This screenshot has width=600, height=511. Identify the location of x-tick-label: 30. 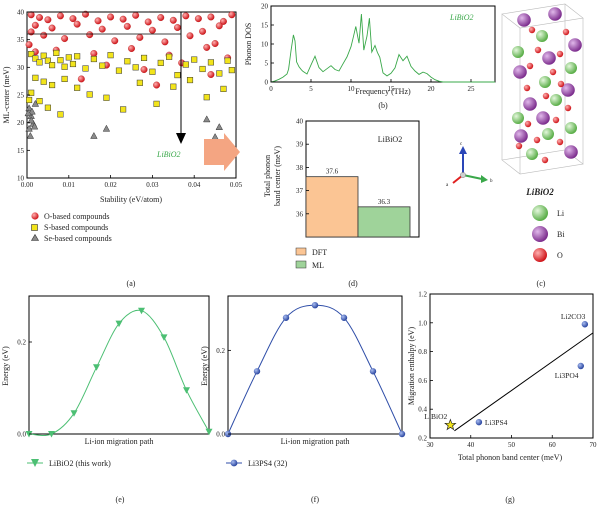
(431, 445).